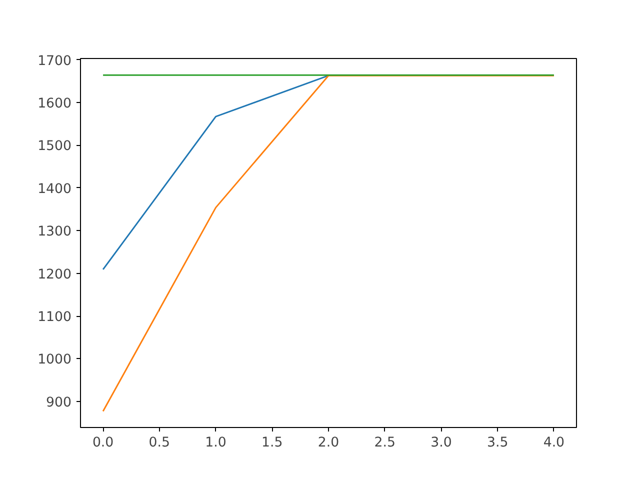  I want to click on x-tick-label: 3.5, so click(497, 443).